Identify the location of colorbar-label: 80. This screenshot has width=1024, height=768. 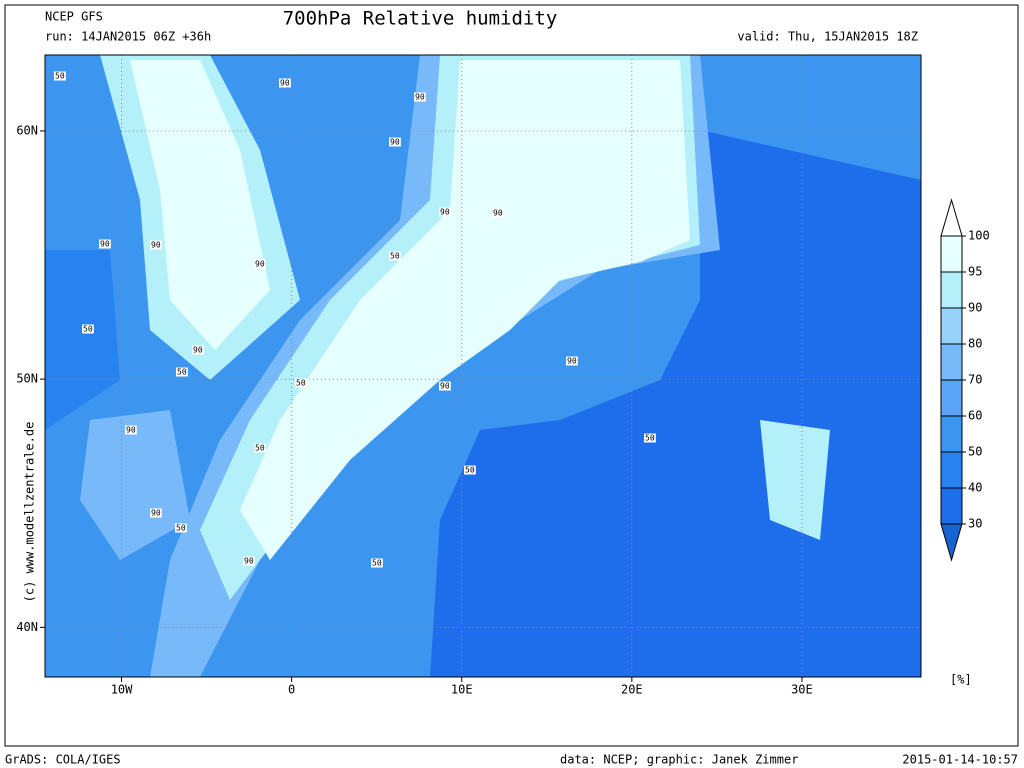
(975, 344).